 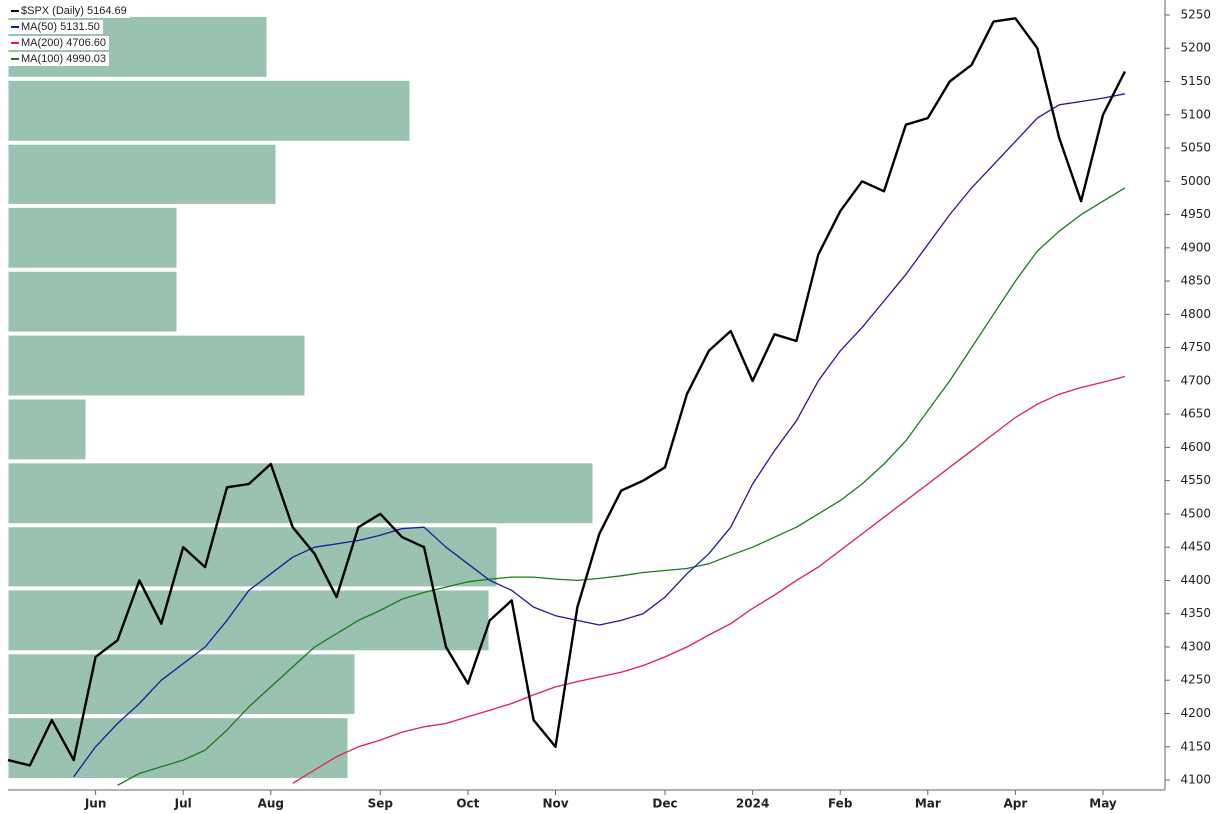 I want to click on y-tick-label: 5000, so click(x=1195, y=181).